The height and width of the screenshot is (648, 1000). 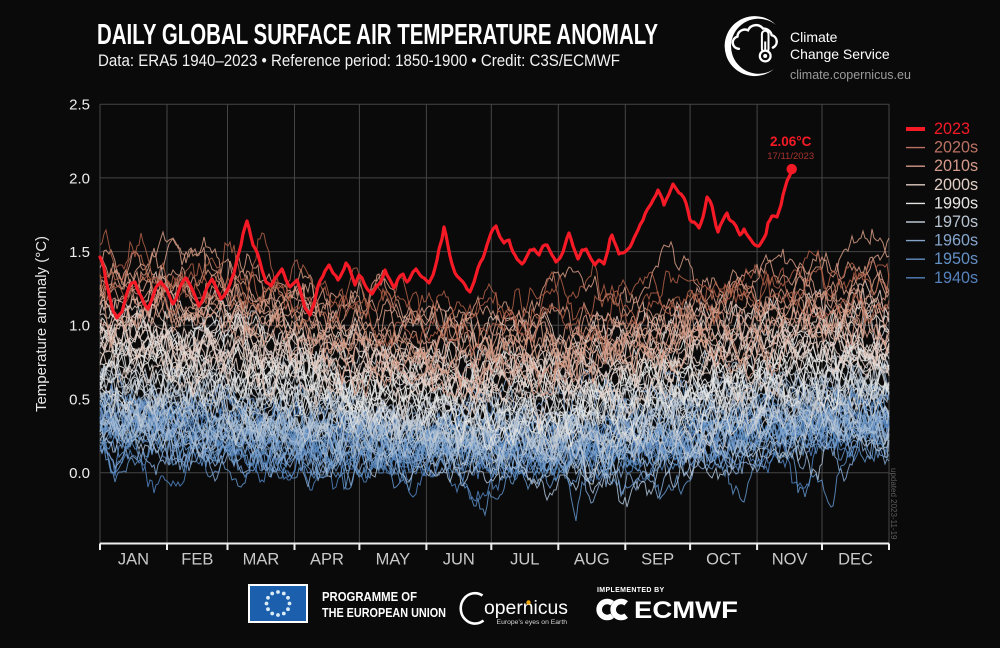 What do you see at coordinates (79, 252) in the screenshot?
I see `svg-text: 1.5` at bounding box center [79, 252].